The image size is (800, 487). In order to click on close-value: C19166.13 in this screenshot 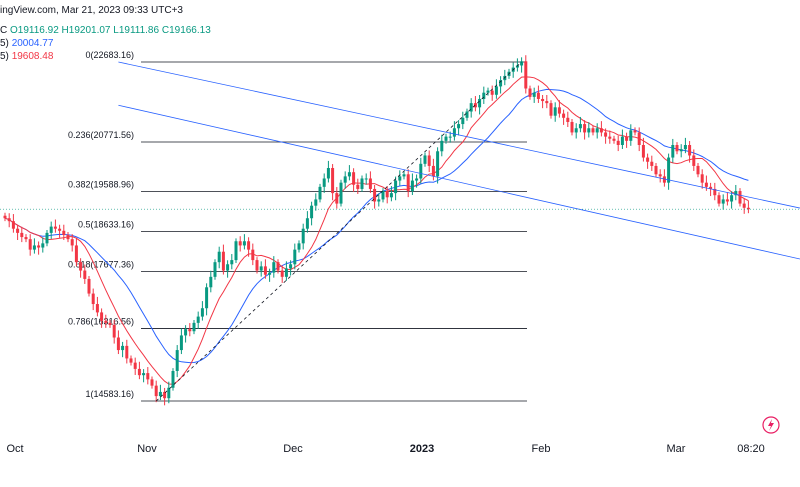, I will do `click(186, 30)`.